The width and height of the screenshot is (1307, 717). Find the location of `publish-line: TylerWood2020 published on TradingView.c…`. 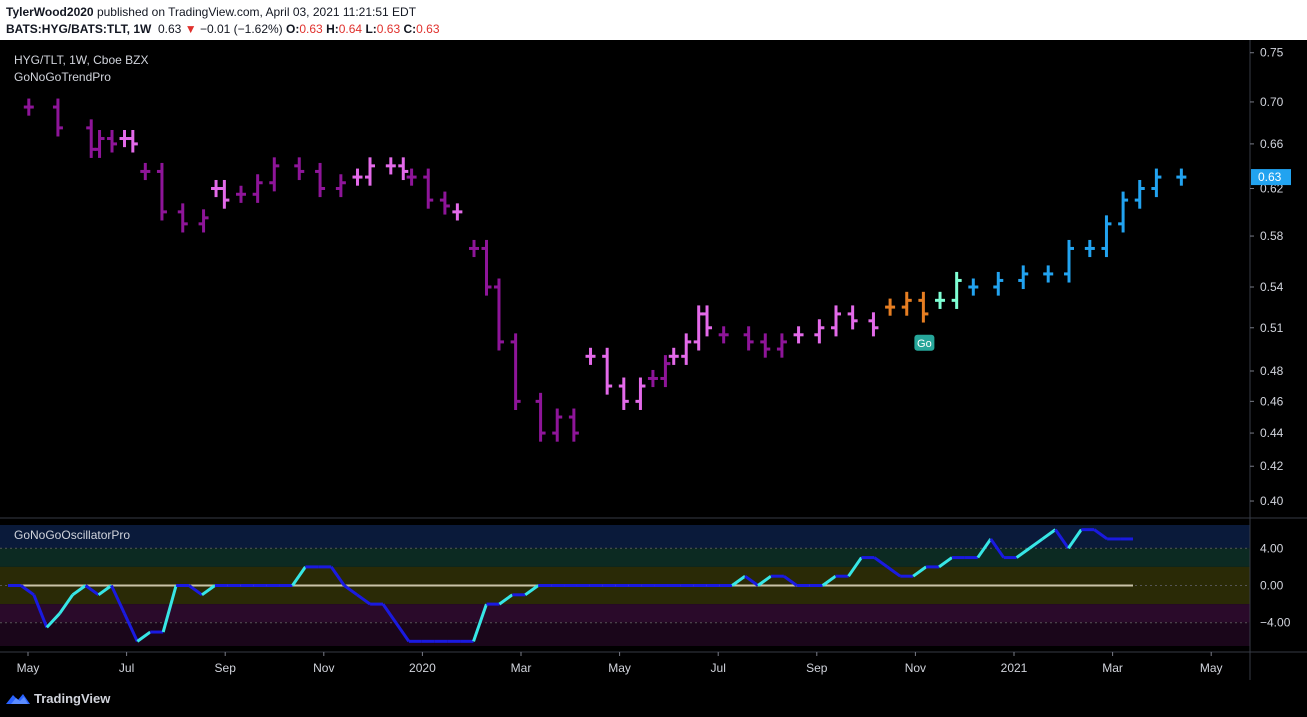

publish-line: TylerWood2020 published on TradingView.c… is located at coordinates (211, 12).